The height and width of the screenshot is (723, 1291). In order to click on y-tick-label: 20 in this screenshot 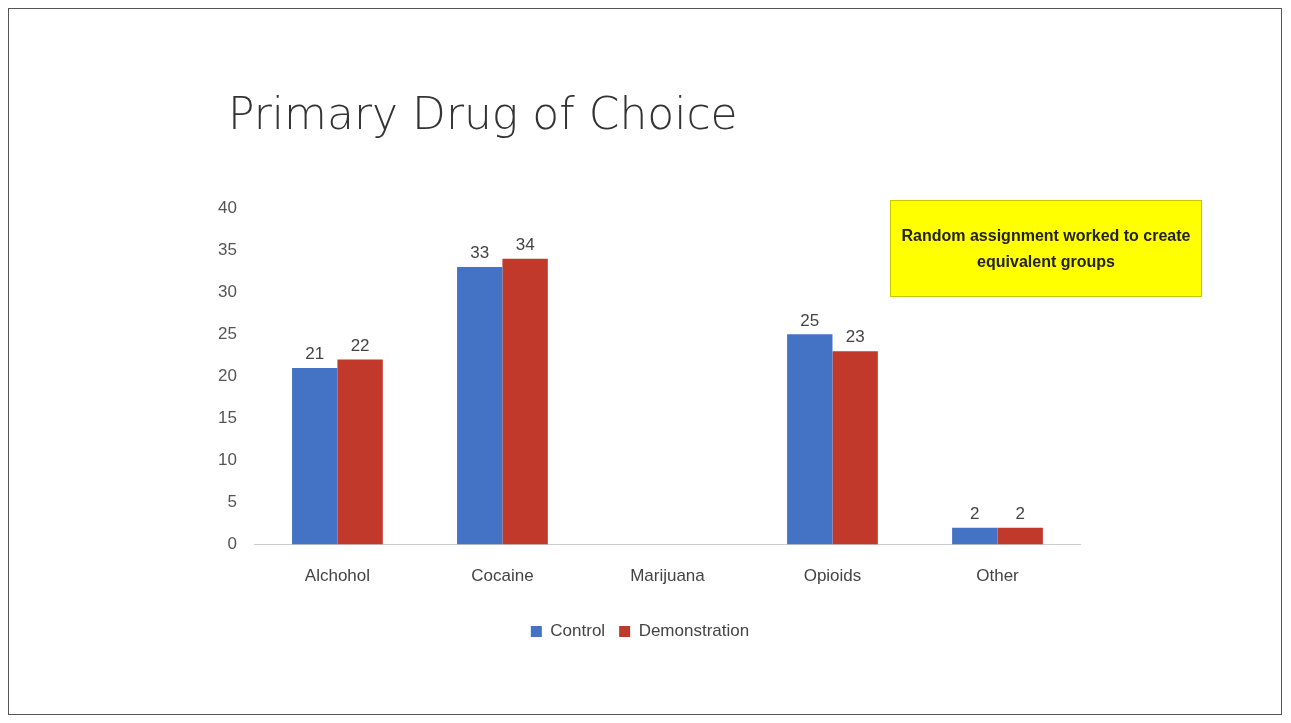, I will do `click(227, 376)`.